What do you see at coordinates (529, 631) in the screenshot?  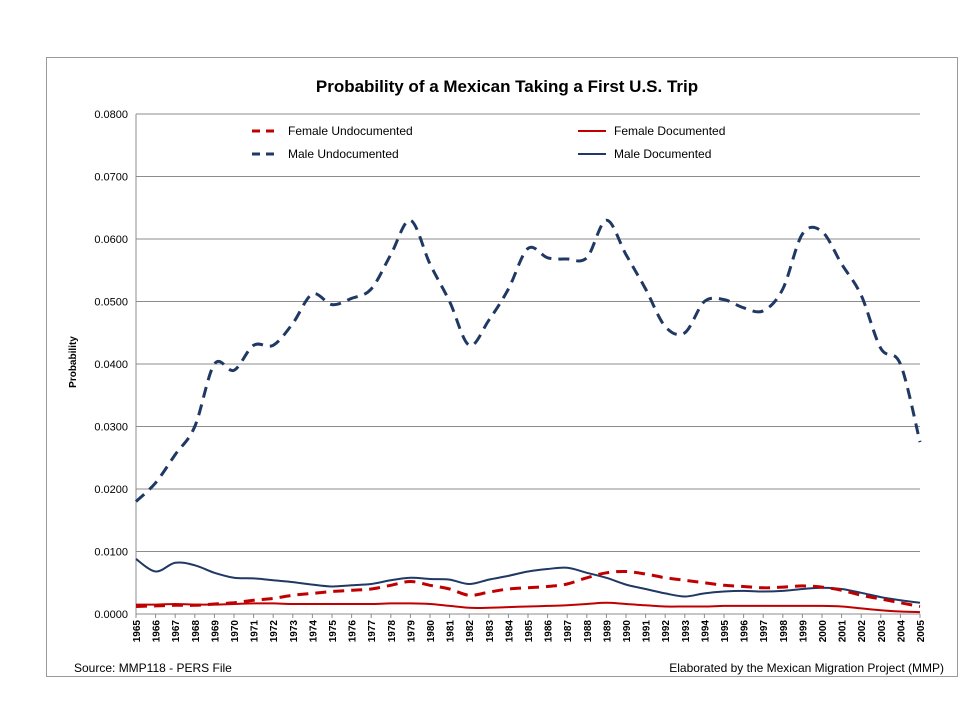 I see `x-tick-label: 1985` at bounding box center [529, 631].